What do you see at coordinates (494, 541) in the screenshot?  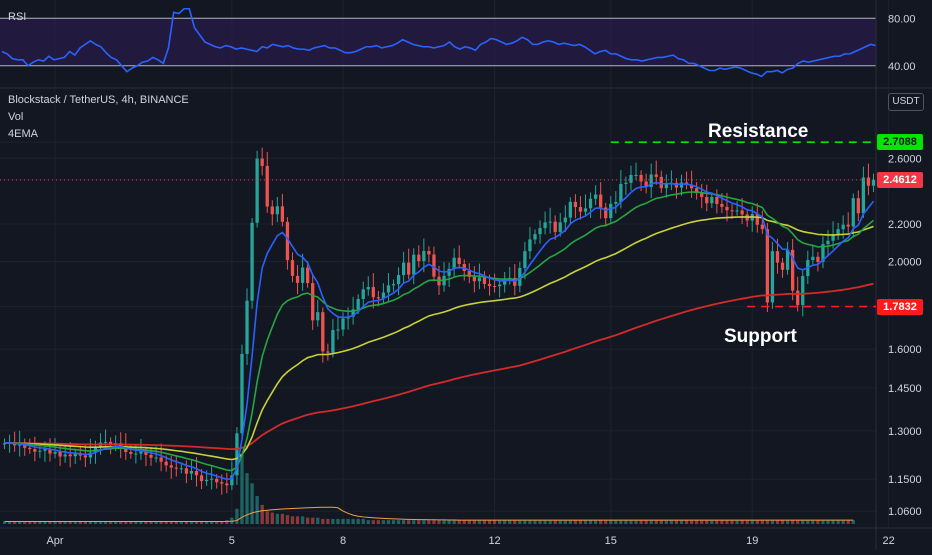 I see `time-x-tick: 12` at bounding box center [494, 541].